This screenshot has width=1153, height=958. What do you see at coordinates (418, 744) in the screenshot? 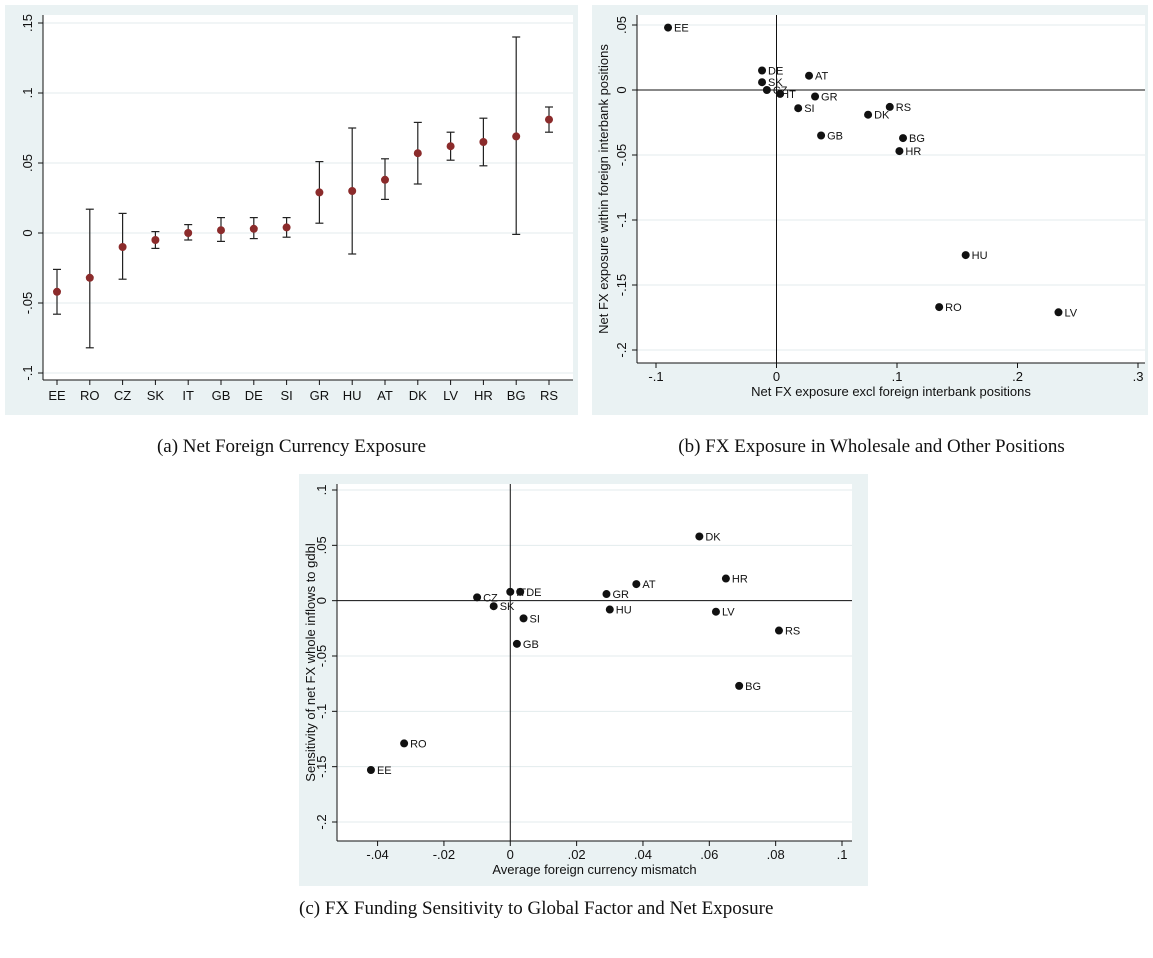
I see `point-label: RO` at bounding box center [418, 744].